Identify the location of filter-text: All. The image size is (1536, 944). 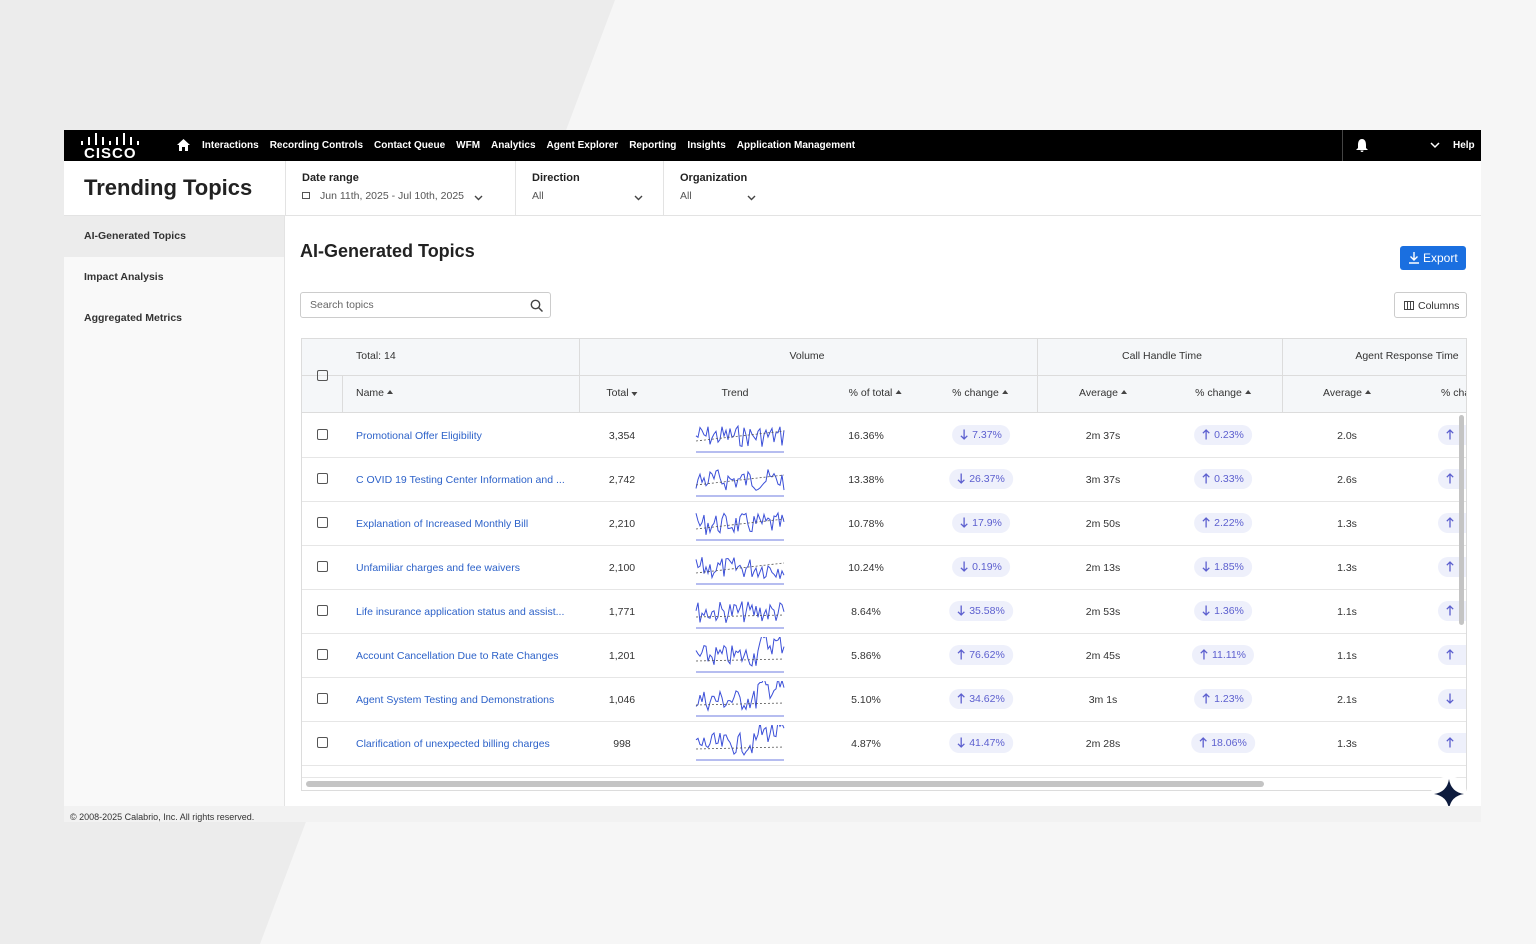
(686, 196).